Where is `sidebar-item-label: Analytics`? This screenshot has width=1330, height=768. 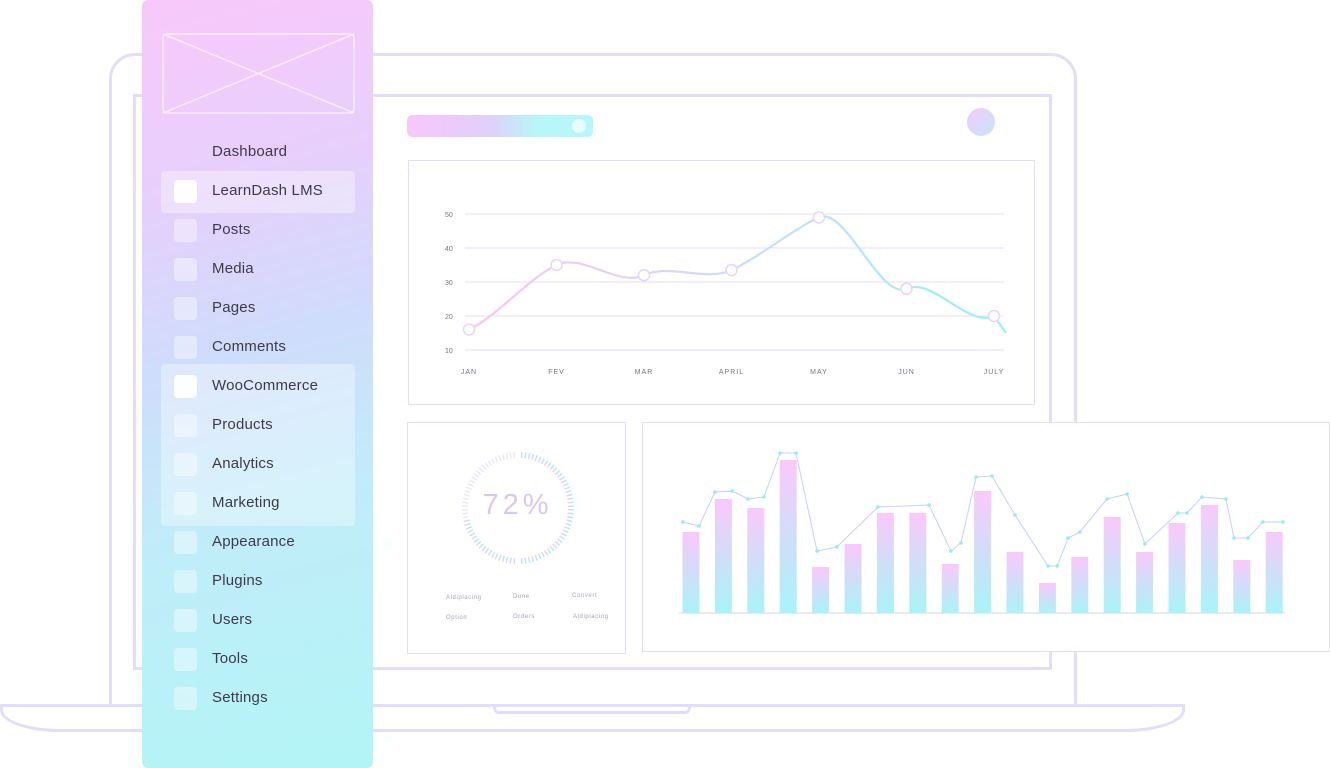 sidebar-item-label: Analytics is located at coordinates (243, 463).